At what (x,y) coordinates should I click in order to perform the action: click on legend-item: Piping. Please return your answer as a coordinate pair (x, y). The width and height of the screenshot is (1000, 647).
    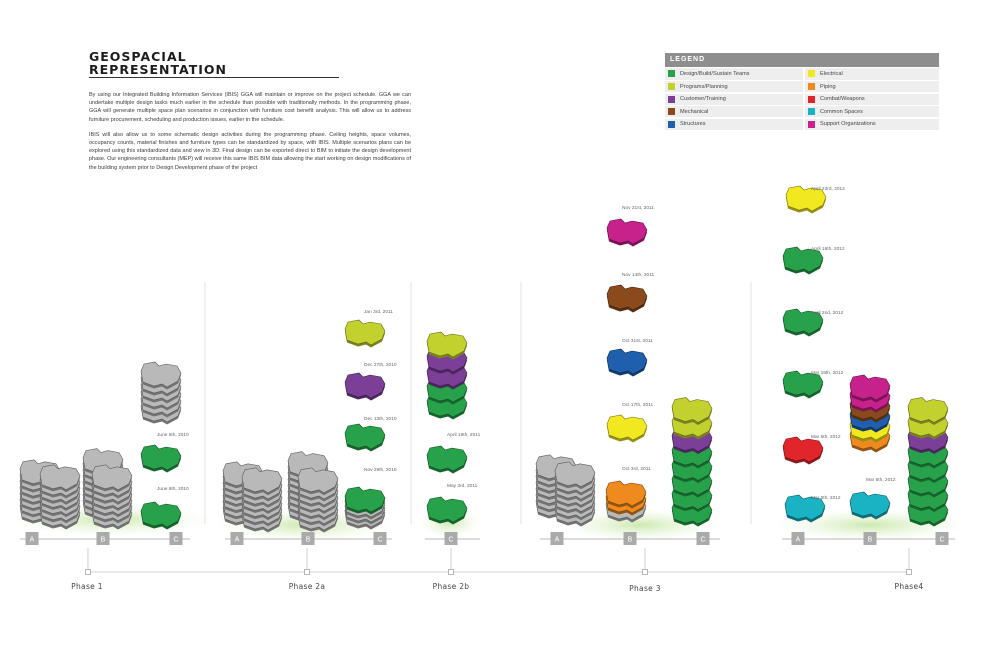
    Looking at the image, I should click on (872, 86).